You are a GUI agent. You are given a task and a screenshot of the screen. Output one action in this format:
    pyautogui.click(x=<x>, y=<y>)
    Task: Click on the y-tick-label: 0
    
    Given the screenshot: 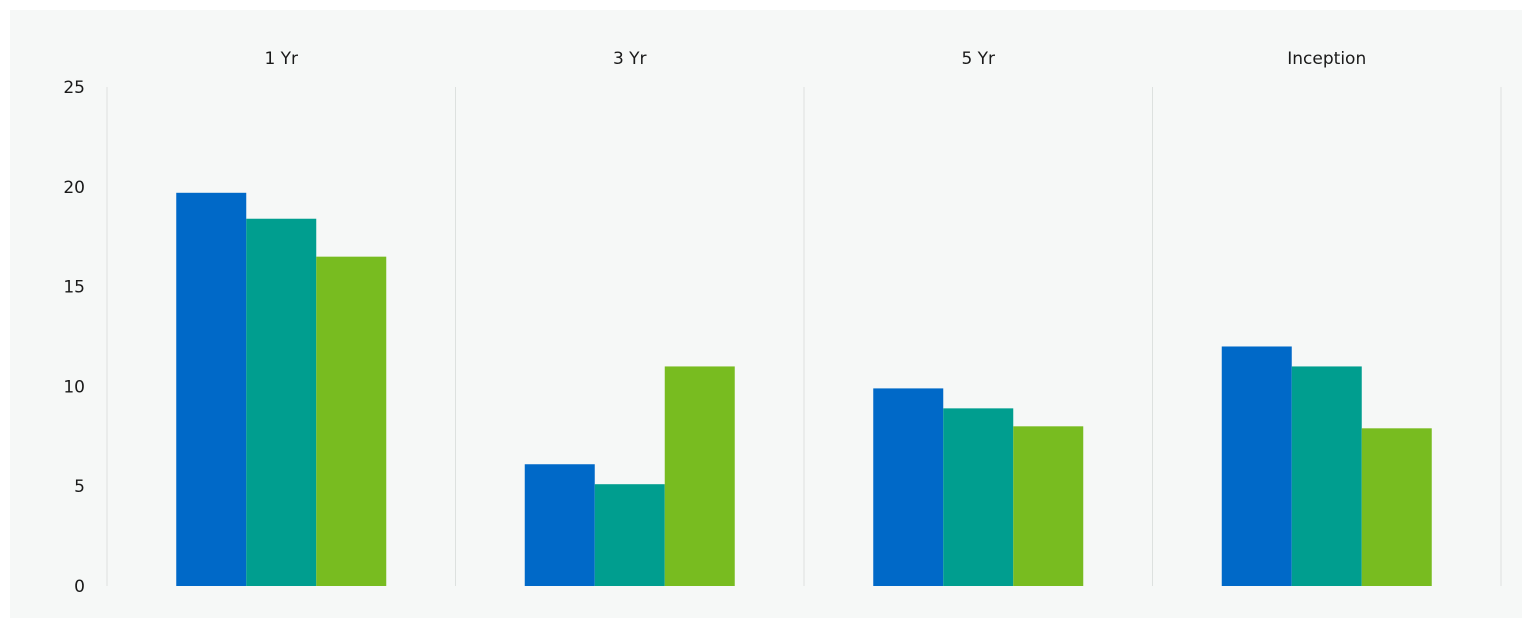 What is the action you would take?
    pyautogui.click(x=79, y=587)
    